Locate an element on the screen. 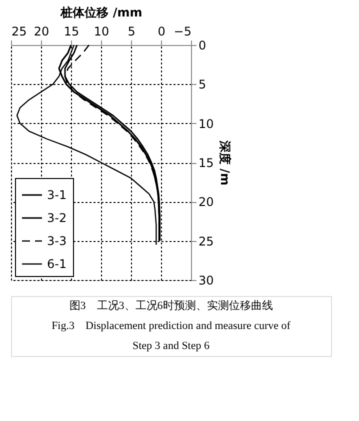 The image size is (359, 421). y-tick-label: 25 is located at coordinates (206, 241).